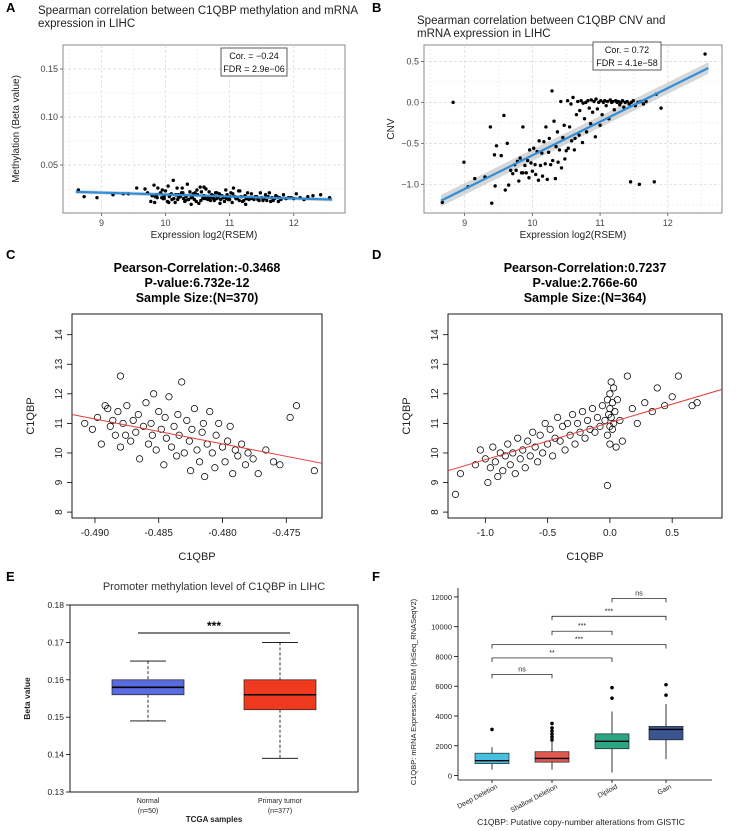  What do you see at coordinates (435, 482) in the screenshot?
I see `y-tick-label: 9` at bounding box center [435, 482].